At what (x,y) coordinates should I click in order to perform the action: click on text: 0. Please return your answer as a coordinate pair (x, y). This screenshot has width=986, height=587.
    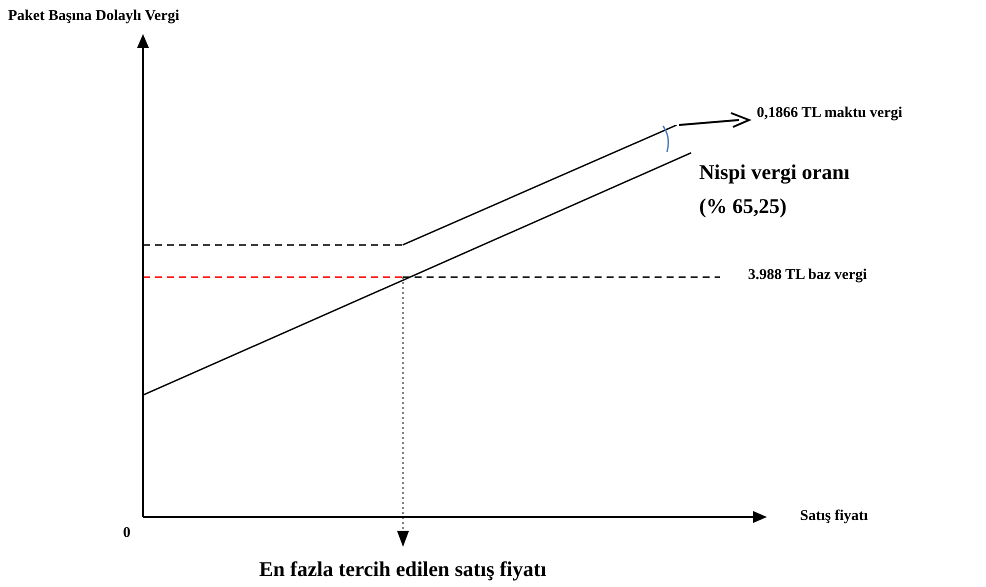
    Looking at the image, I should click on (126, 533).